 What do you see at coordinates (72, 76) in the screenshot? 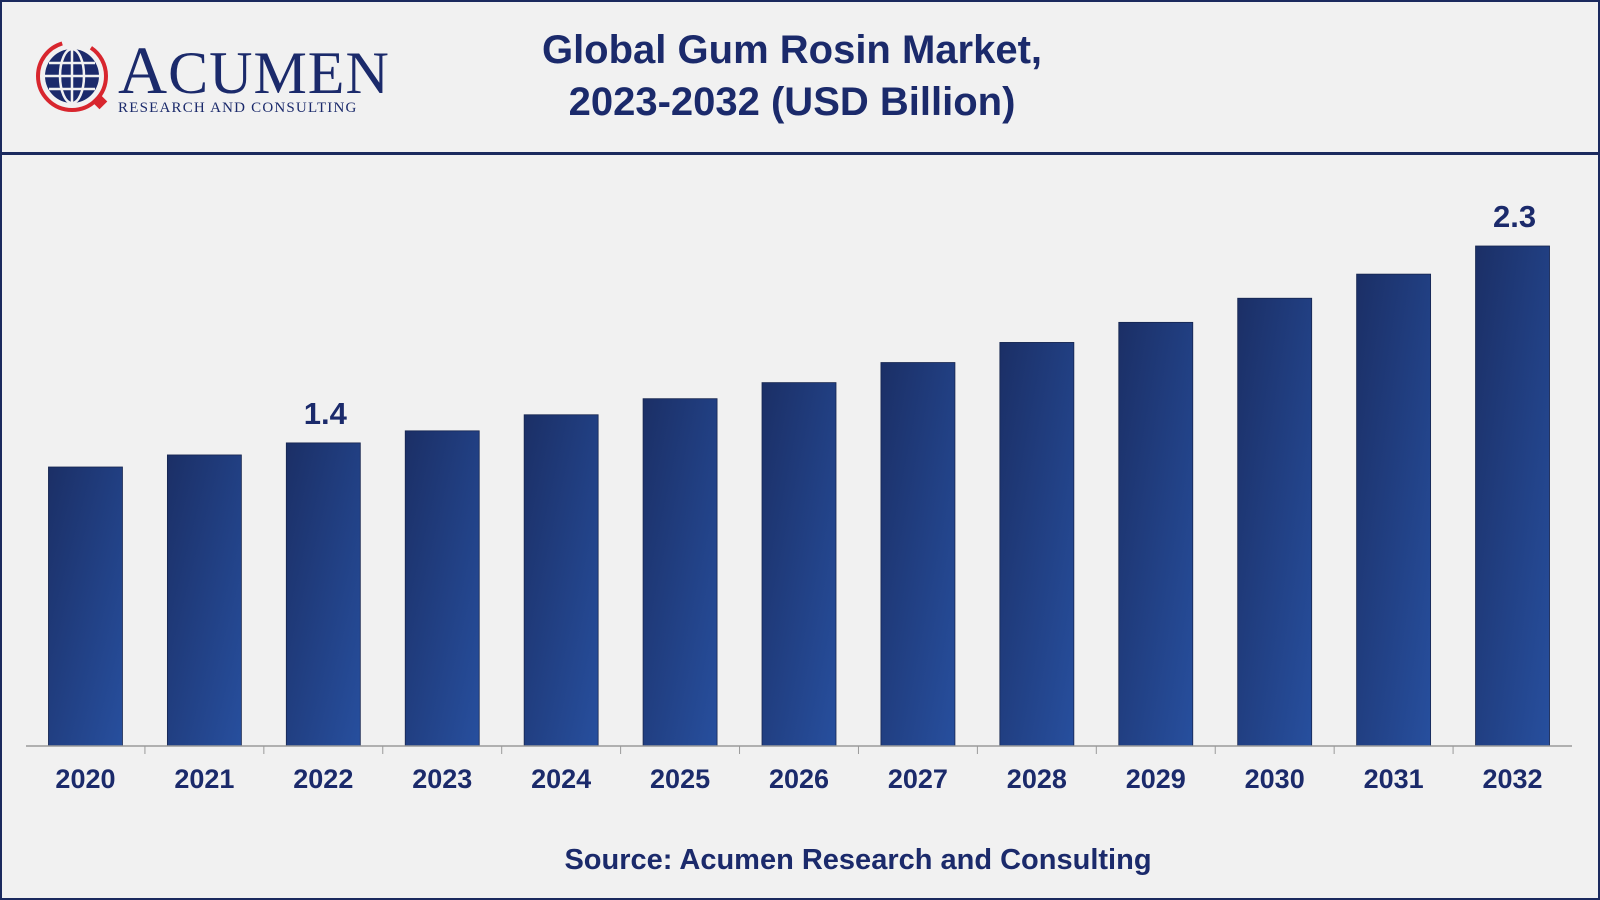
I see `globe-logo-icon` at bounding box center [72, 76].